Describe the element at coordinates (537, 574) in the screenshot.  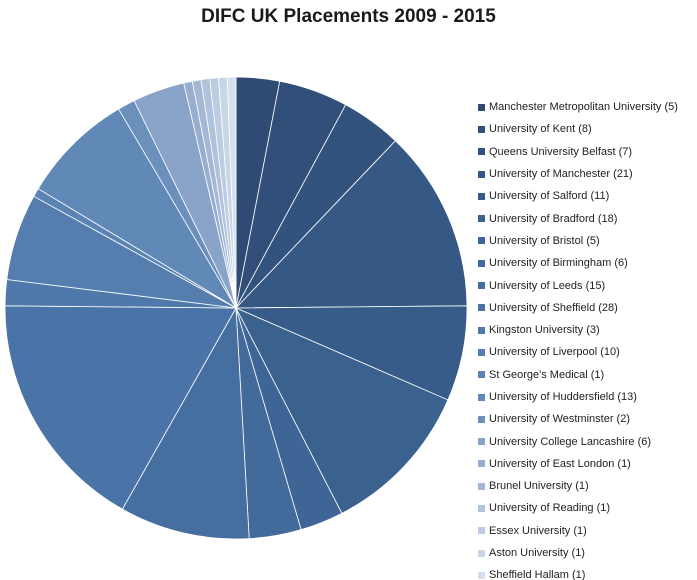
I see `legend-label-21: Sheffield Hallam (1)` at that location.